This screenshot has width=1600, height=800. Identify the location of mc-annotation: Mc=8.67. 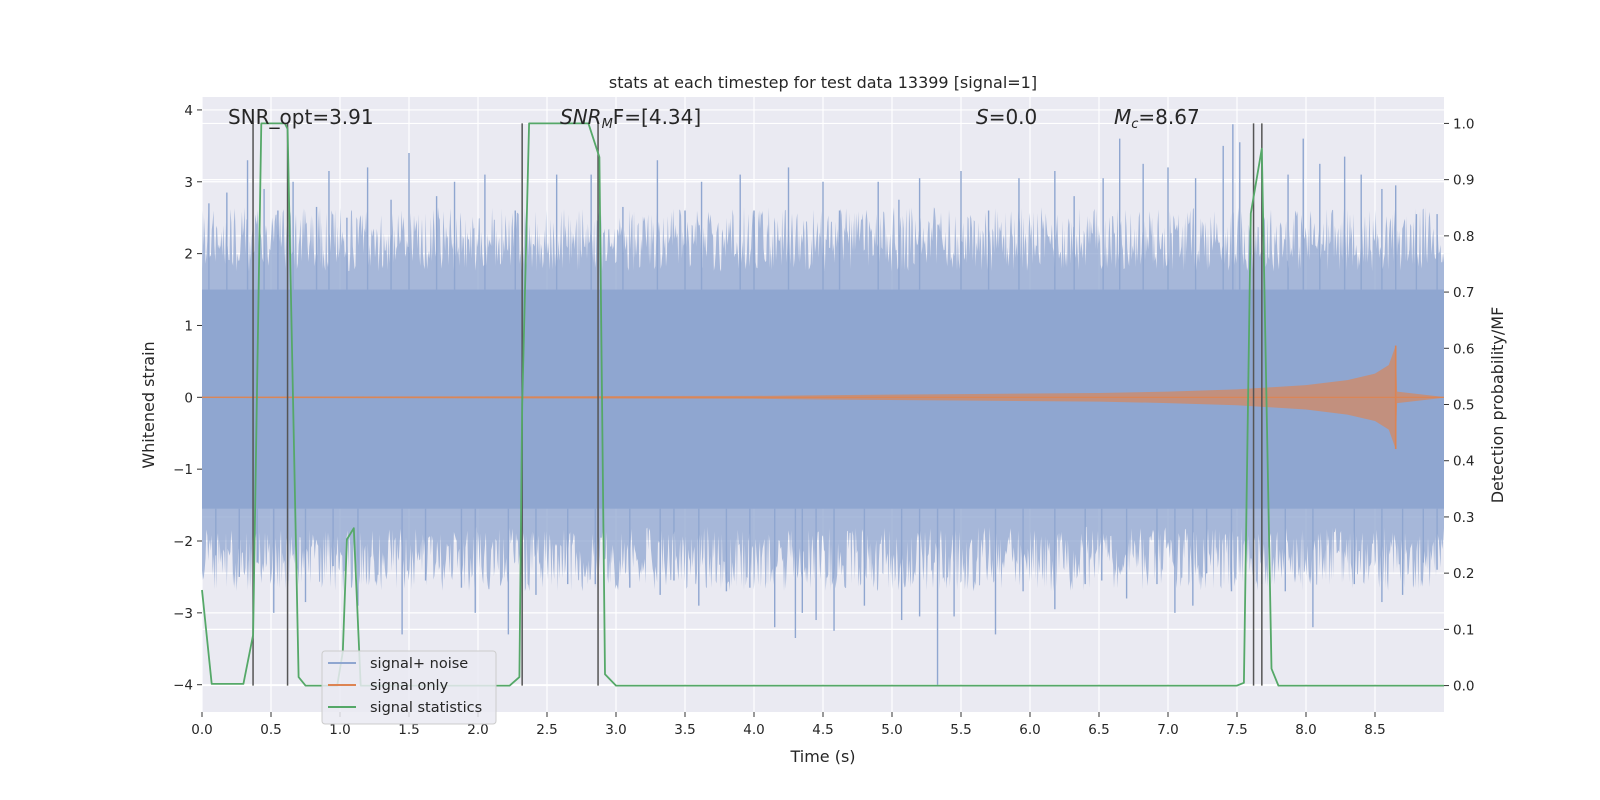
(1157, 118).